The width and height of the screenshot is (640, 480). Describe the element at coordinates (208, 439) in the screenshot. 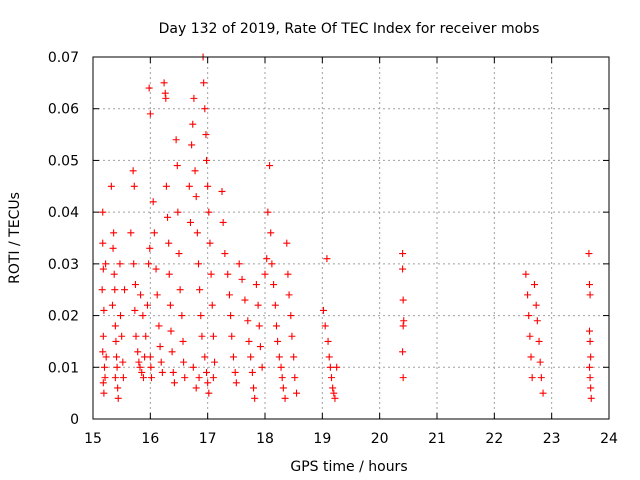

I see `x-tick-label: 17` at that location.